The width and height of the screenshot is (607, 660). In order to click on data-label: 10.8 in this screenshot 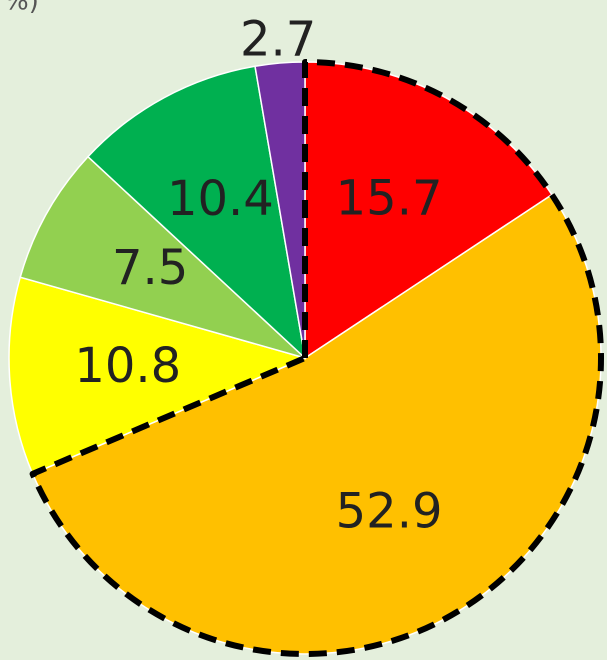, I will do `click(127, 366)`.